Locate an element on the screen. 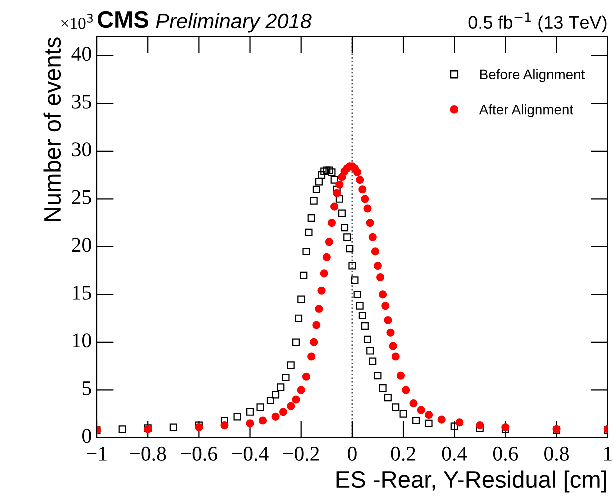 Image resolution: width=614 pixels, height=504 pixels. x-tick-label: −0.4 is located at coordinates (250, 454).